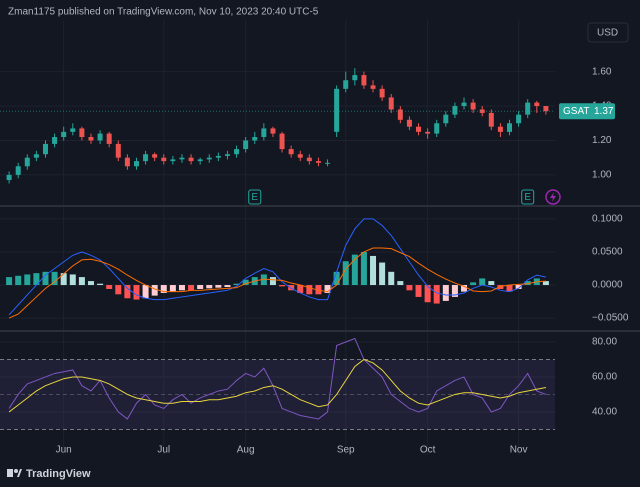  I want to click on dividend-icon, so click(553, 197).